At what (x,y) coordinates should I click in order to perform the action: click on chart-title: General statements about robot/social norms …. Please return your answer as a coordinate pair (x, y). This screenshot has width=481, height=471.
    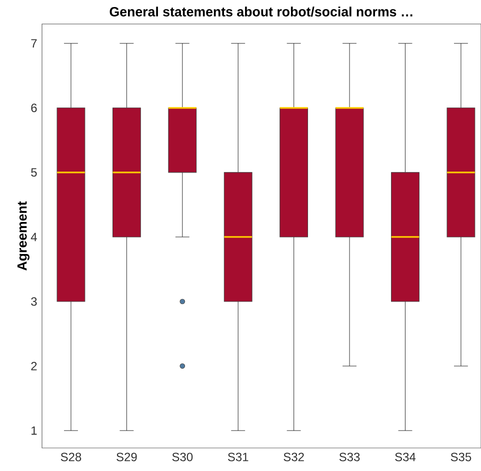
    Looking at the image, I should click on (261, 11).